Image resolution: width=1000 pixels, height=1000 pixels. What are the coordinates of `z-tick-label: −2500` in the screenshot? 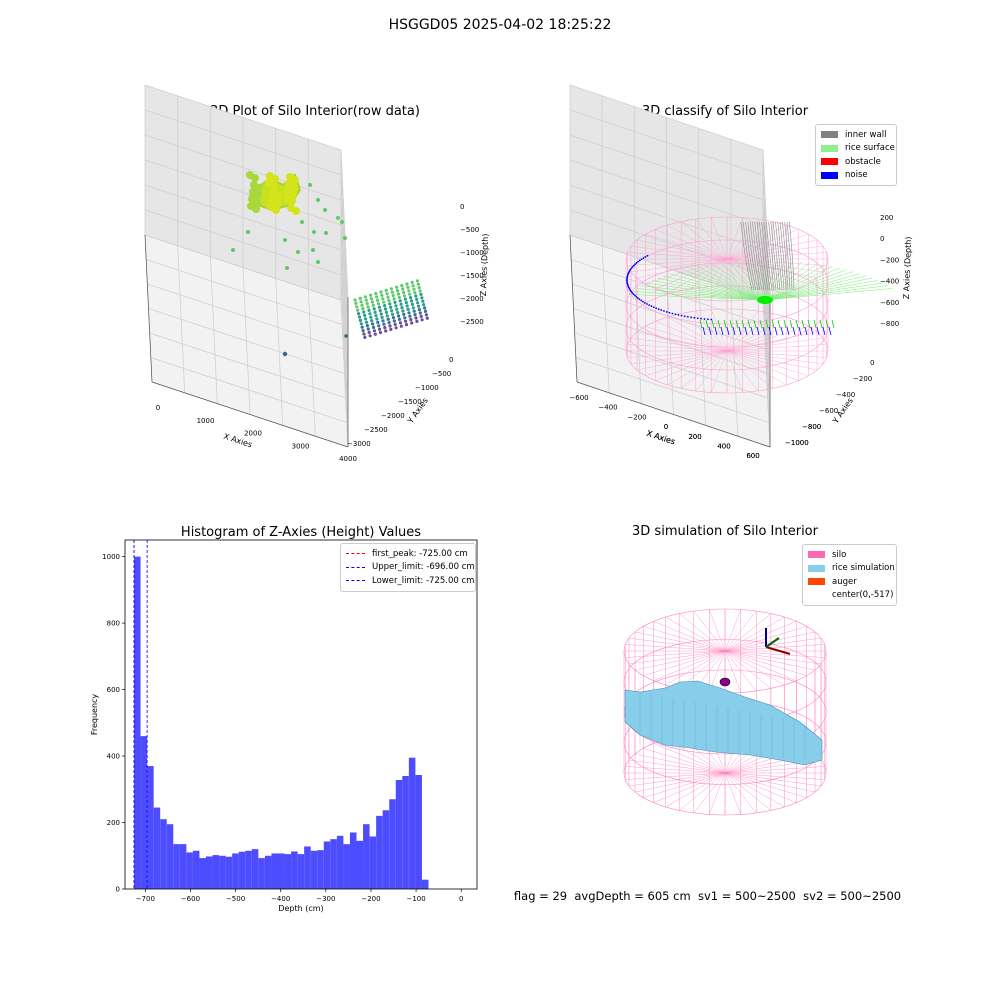 It's located at (472, 322).